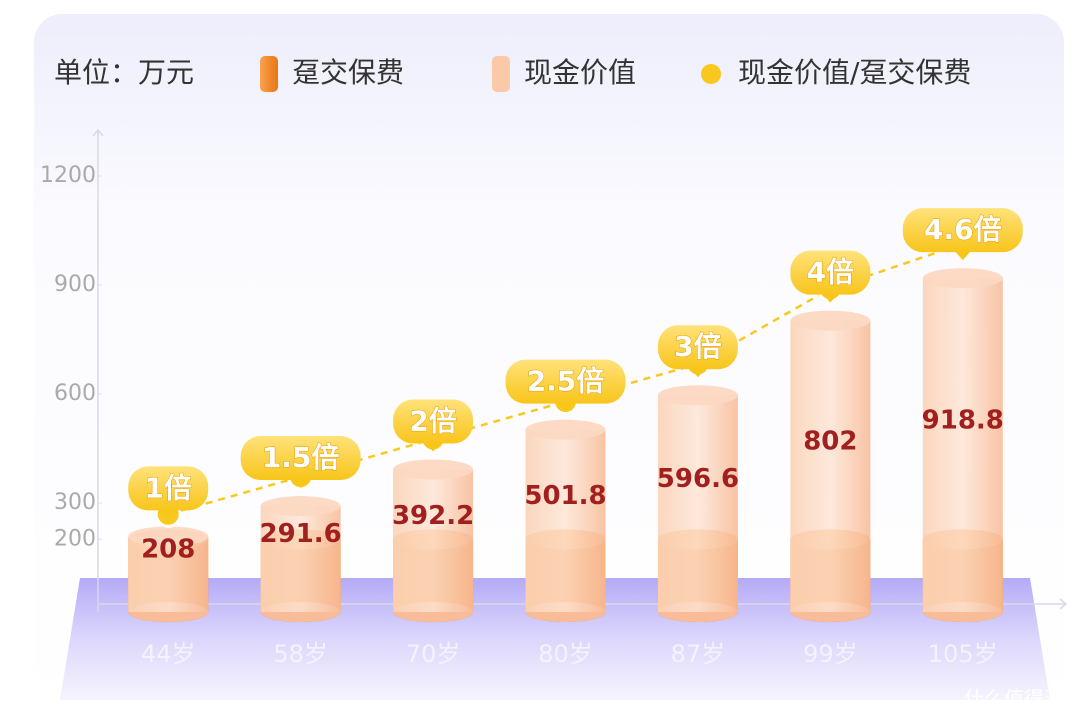 The height and width of the screenshot is (727, 1074). Describe the element at coordinates (75, 393) in the screenshot. I see `y-tick-label: 600` at that location.